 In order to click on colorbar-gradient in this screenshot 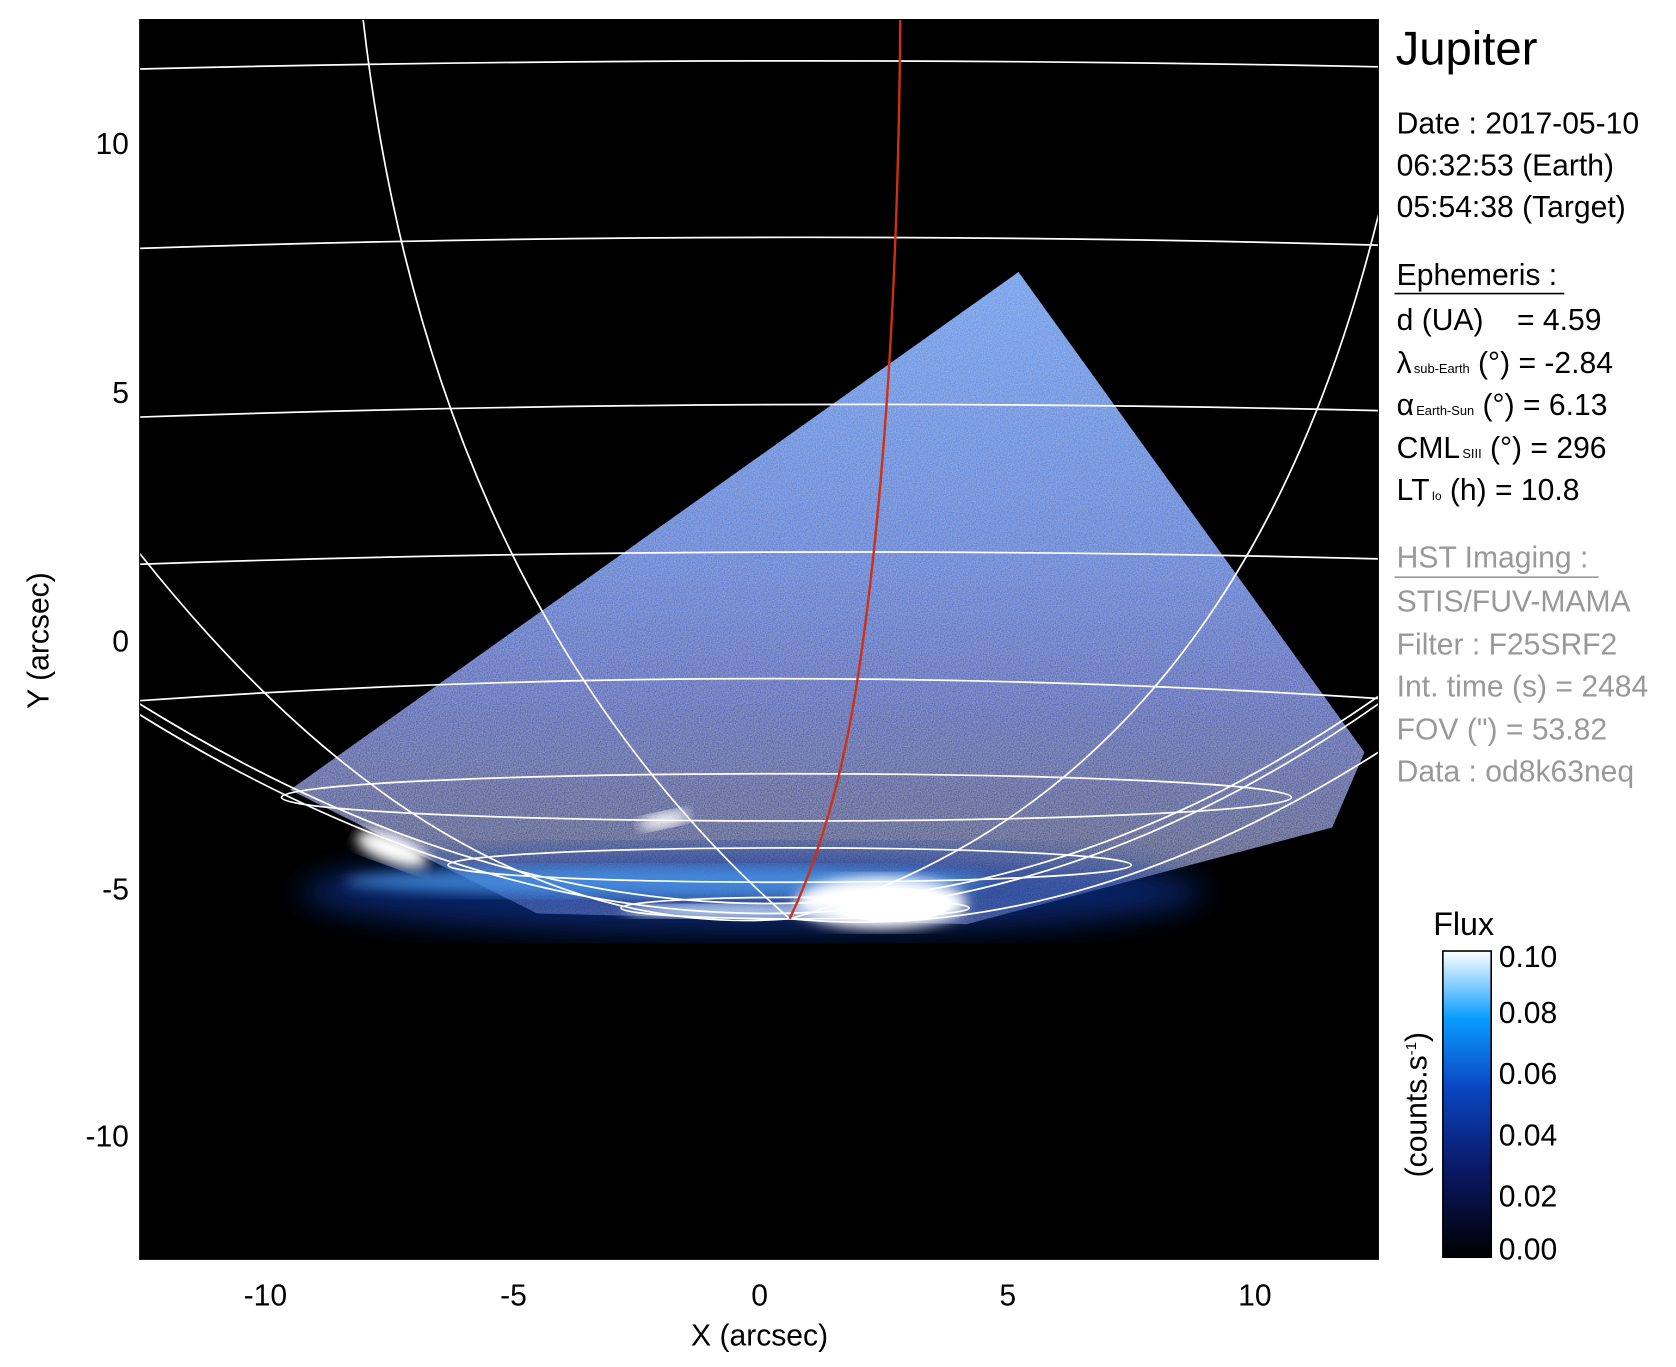, I will do `click(1467, 1104)`.